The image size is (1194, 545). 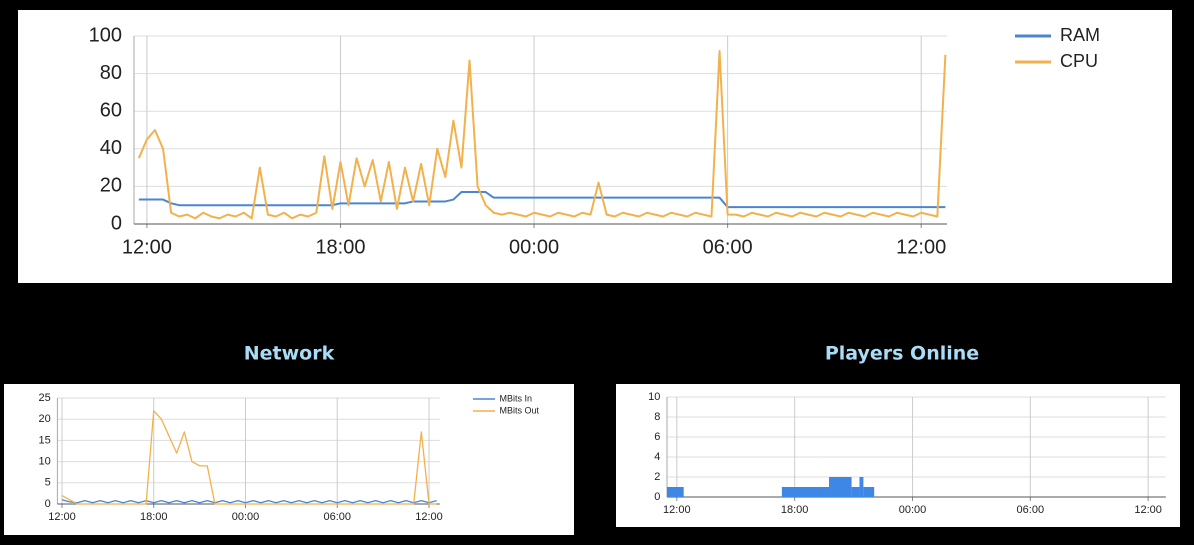 I want to click on y-tick-label: 100, so click(x=105, y=35).